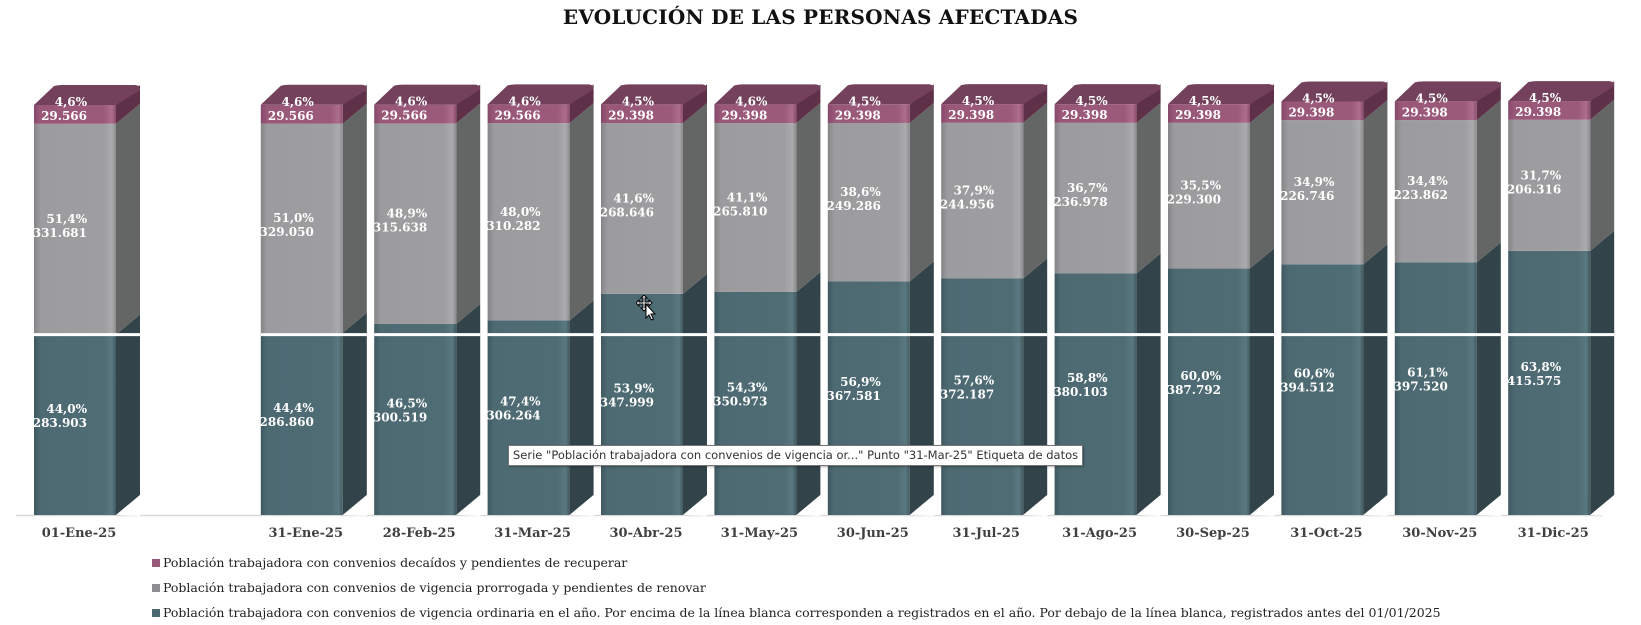 This screenshot has width=1641, height=625. Describe the element at coordinates (1200, 376) in the screenshot. I see `percent-label-ordinaria: 60,0%` at that location.